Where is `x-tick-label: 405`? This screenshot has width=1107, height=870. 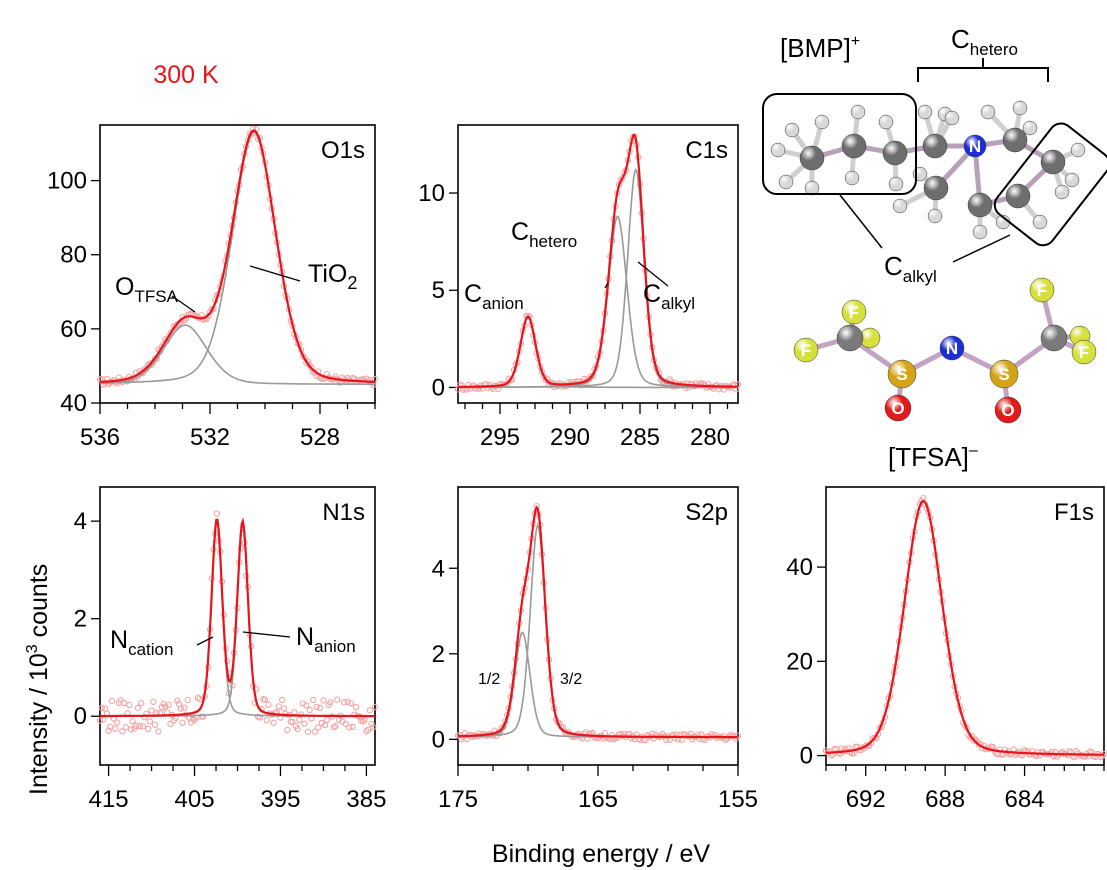 x-tick-label: 405 is located at coordinates (195, 799).